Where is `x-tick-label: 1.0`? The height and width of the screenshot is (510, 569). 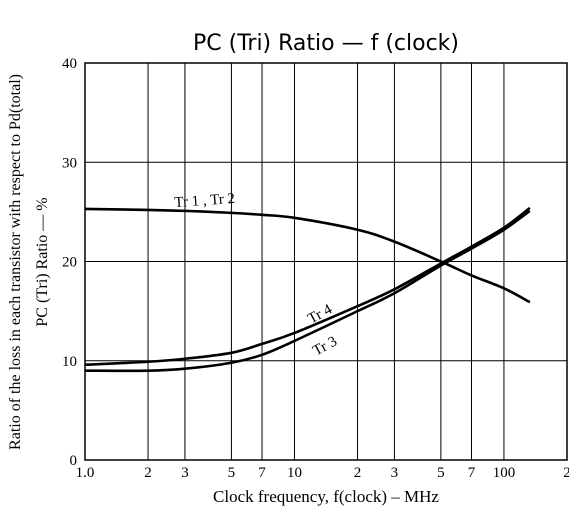
x-tick-label: 1.0 is located at coordinates (85, 473).